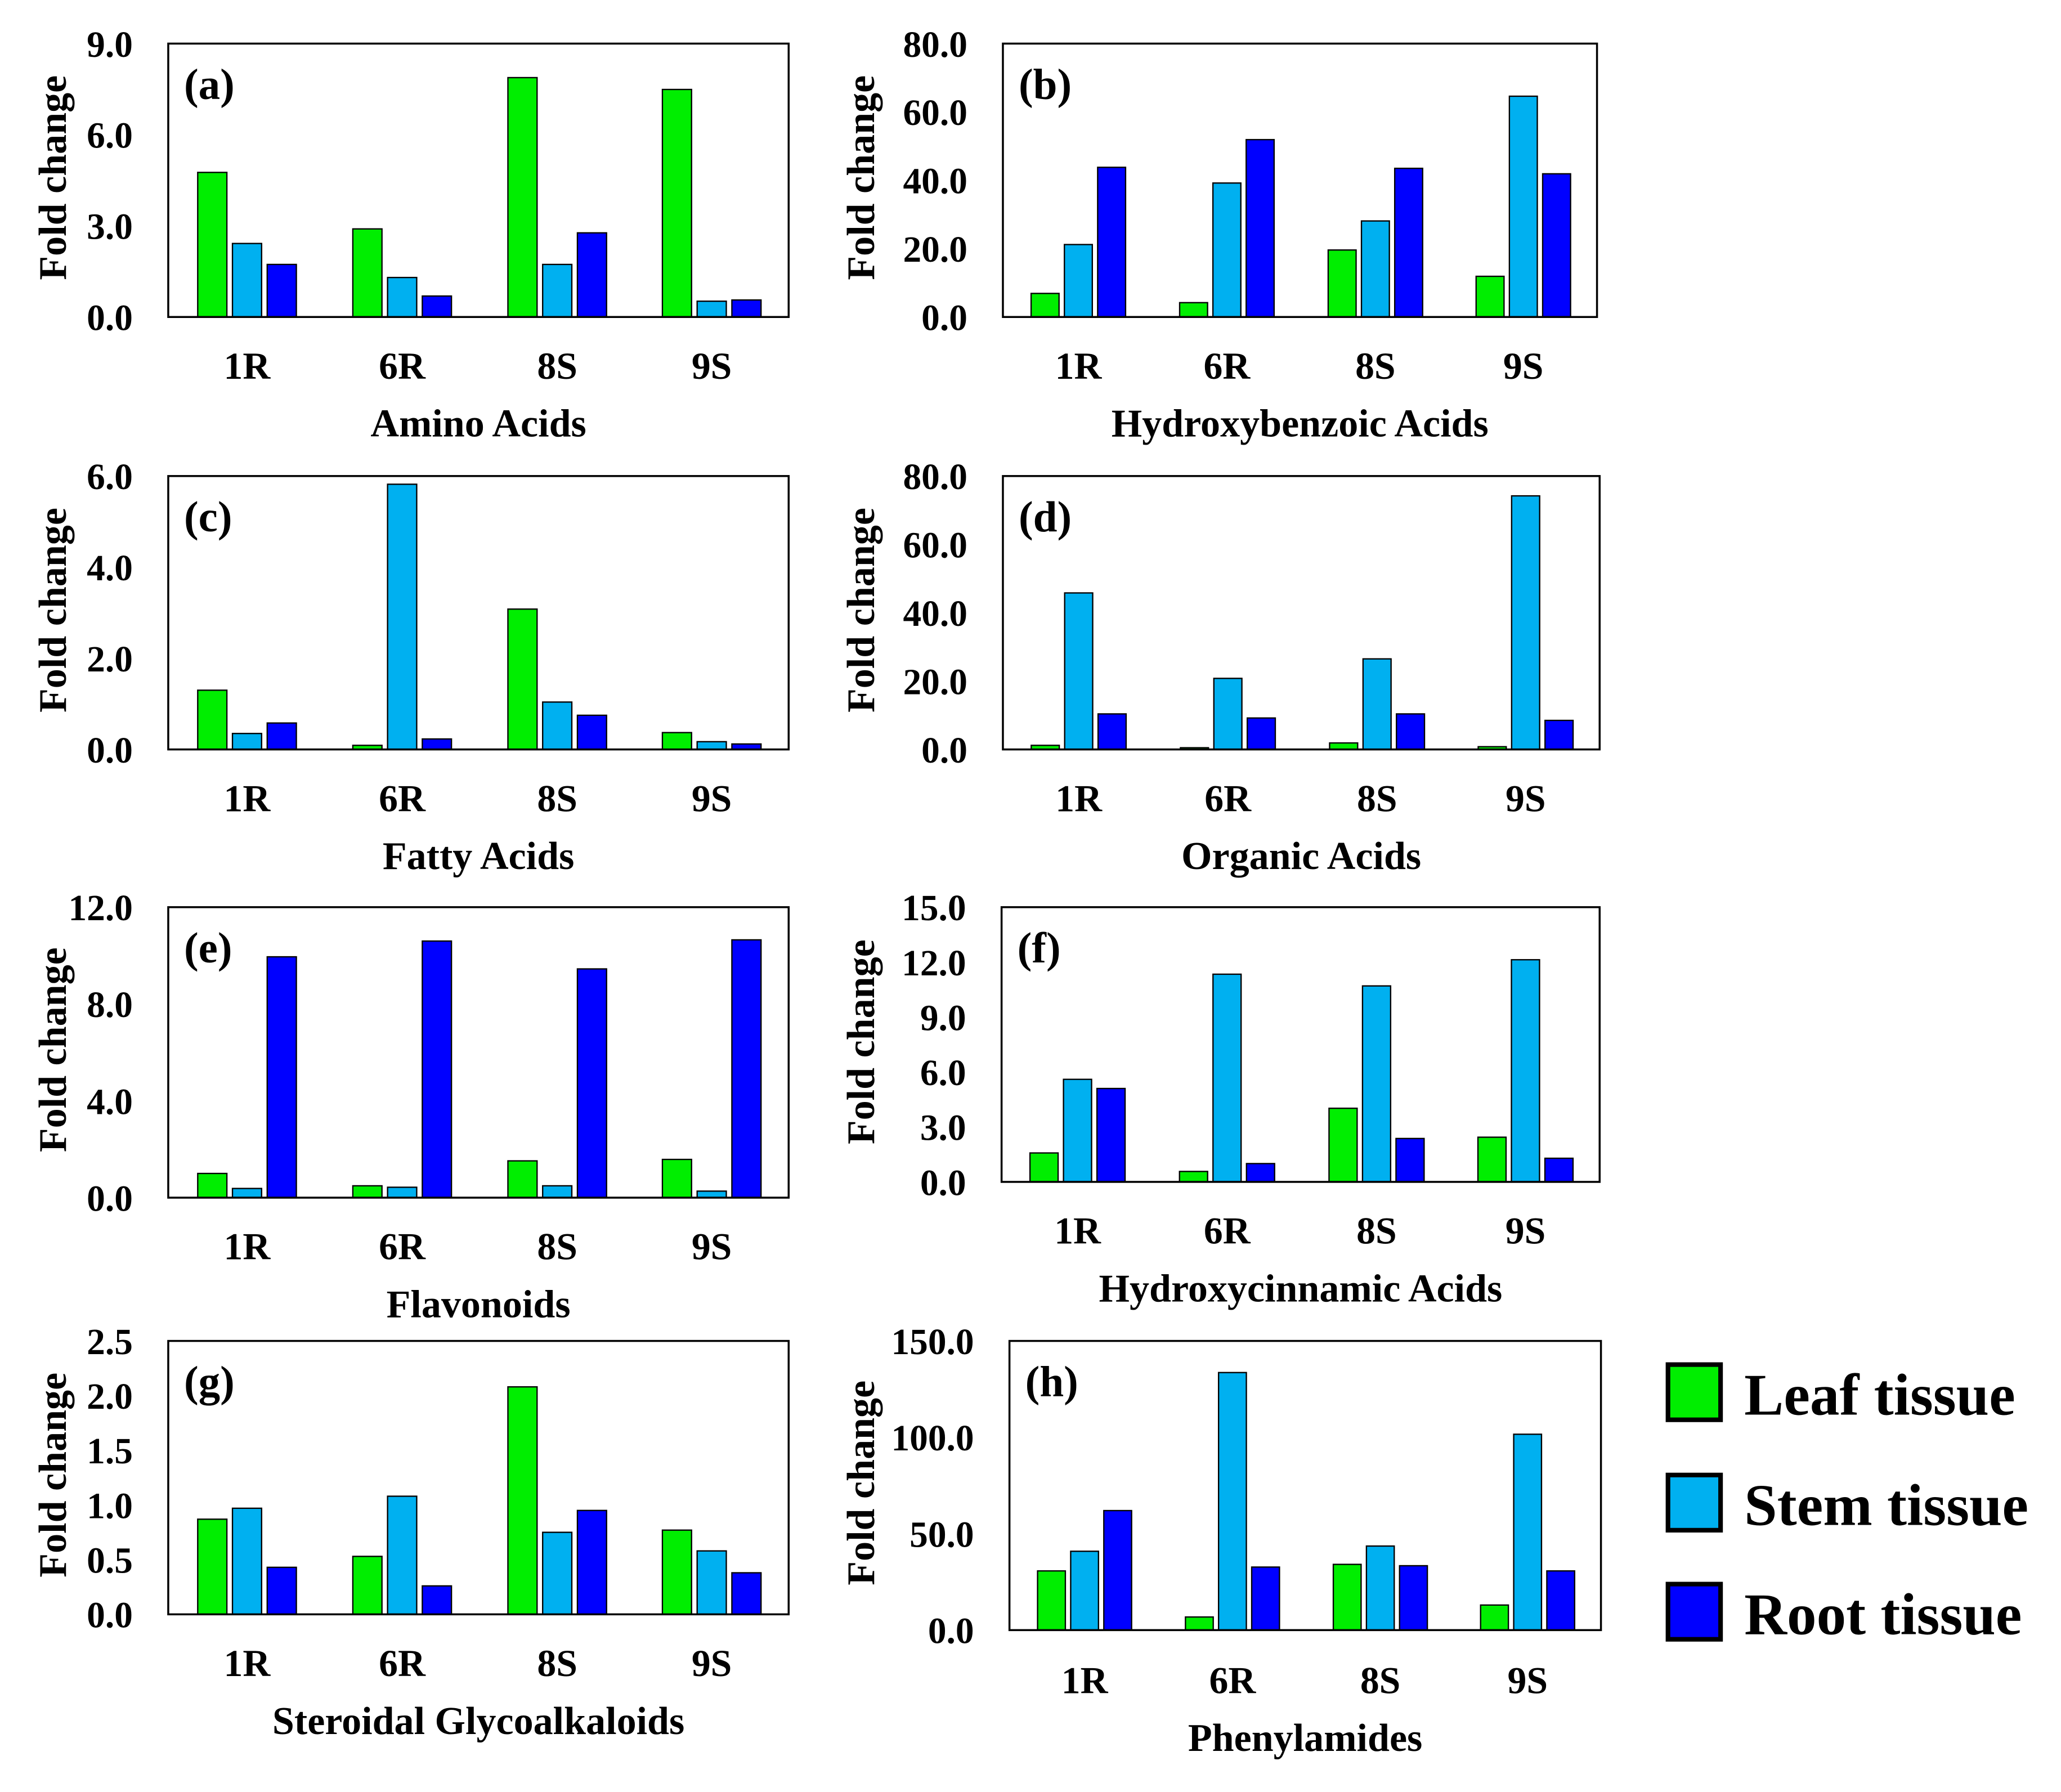 This screenshot has width=2061, height=1792. Describe the element at coordinates (1301, 1288) in the screenshot. I see `x-axis-title: Hydroxycinnamic Acids` at that location.